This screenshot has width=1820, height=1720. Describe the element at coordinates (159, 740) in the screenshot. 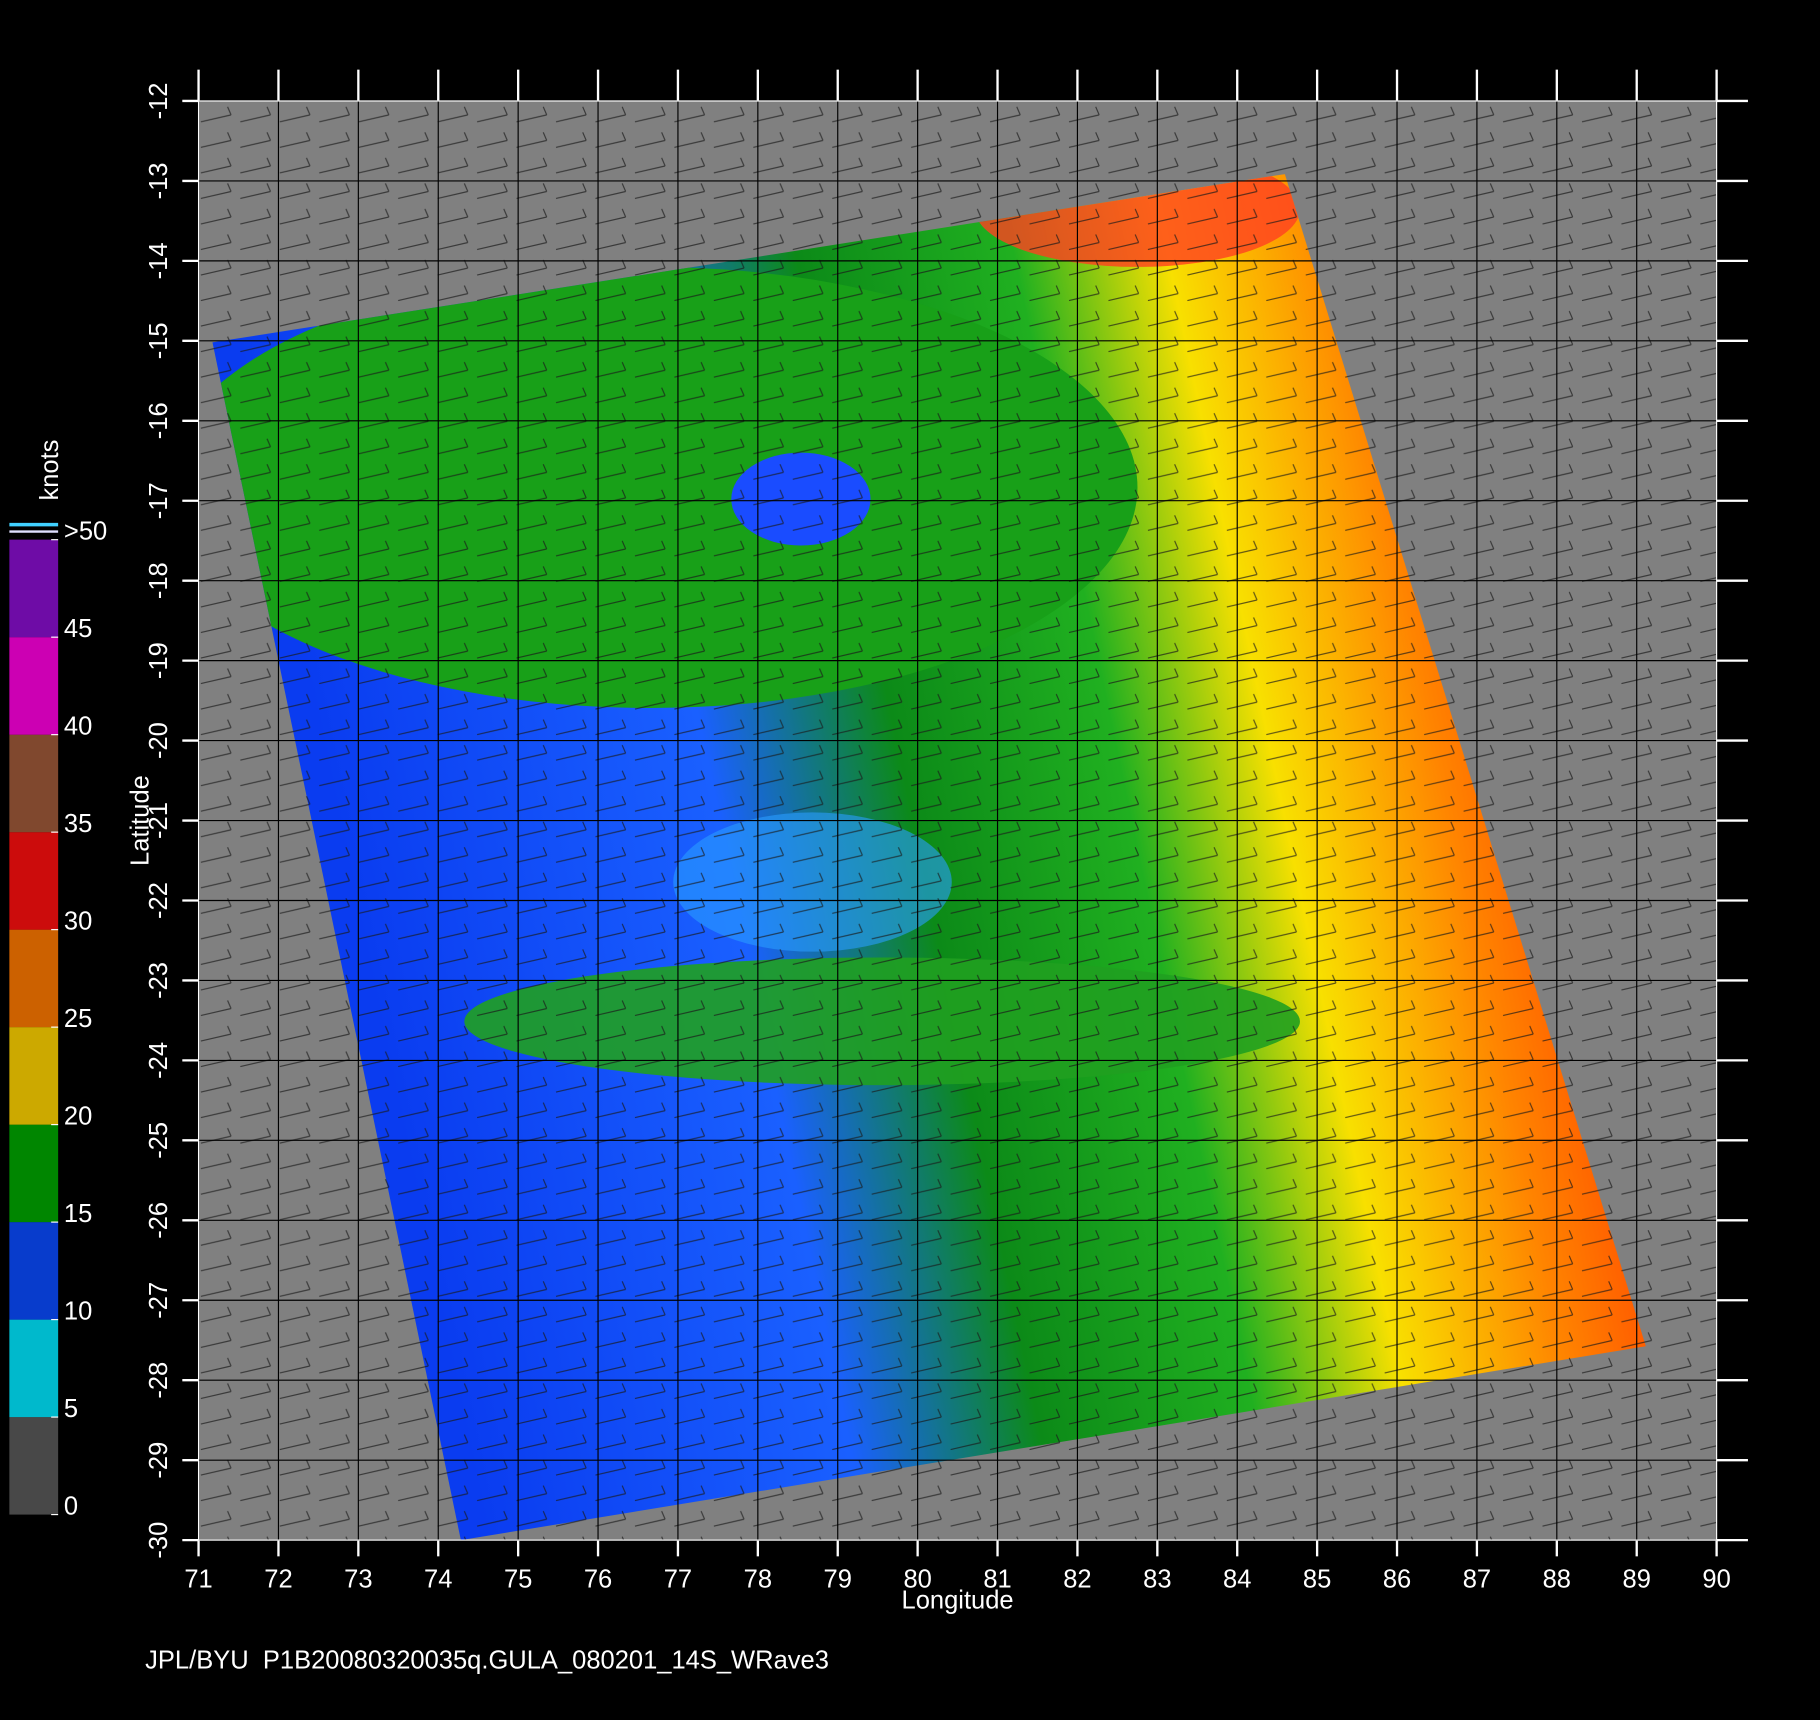

I see `y-tick-label: -20` at that location.